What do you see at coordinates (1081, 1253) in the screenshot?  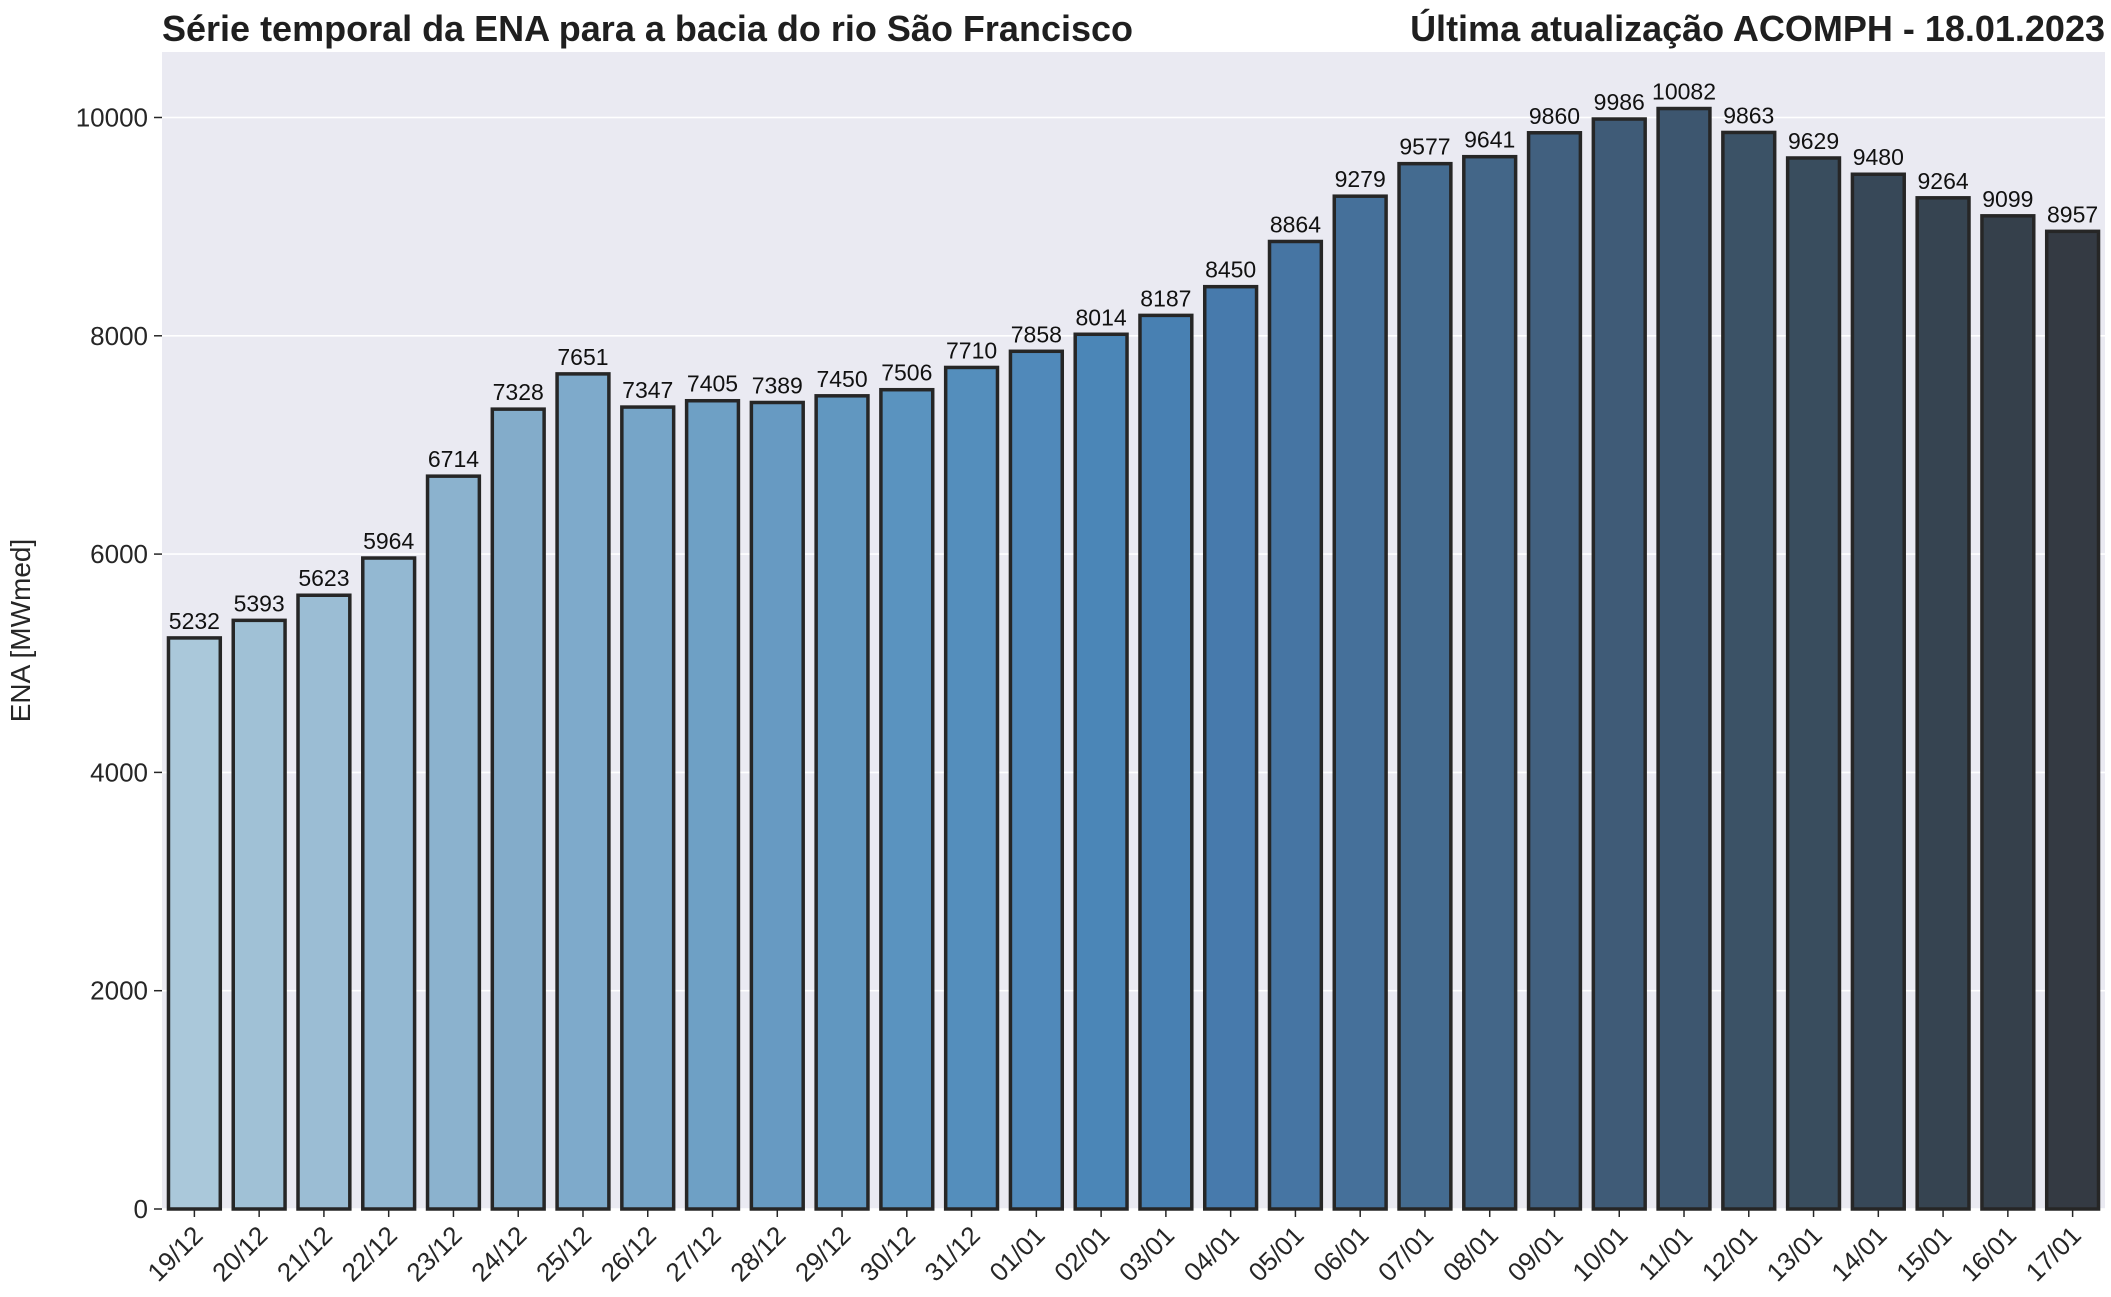 I see `x-tick-label: 02/01` at bounding box center [1081, 1253].